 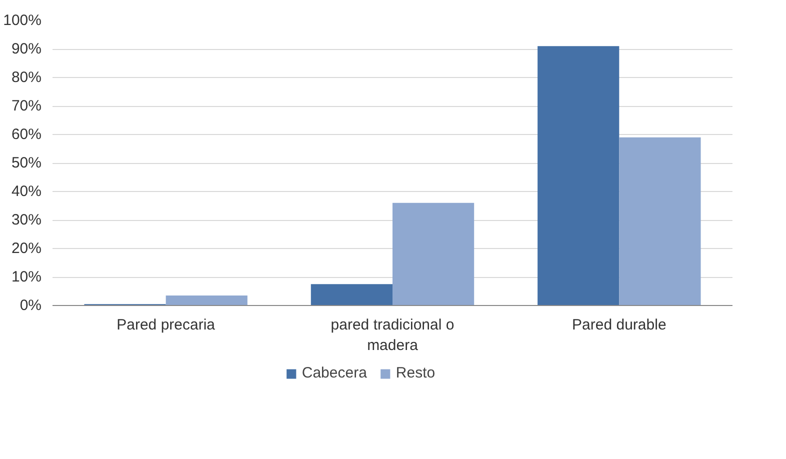 What do you see at coordinates (26, 77) in the screenshot?
I see `y-tick-label: 80%` at bounding box center [26, 77].